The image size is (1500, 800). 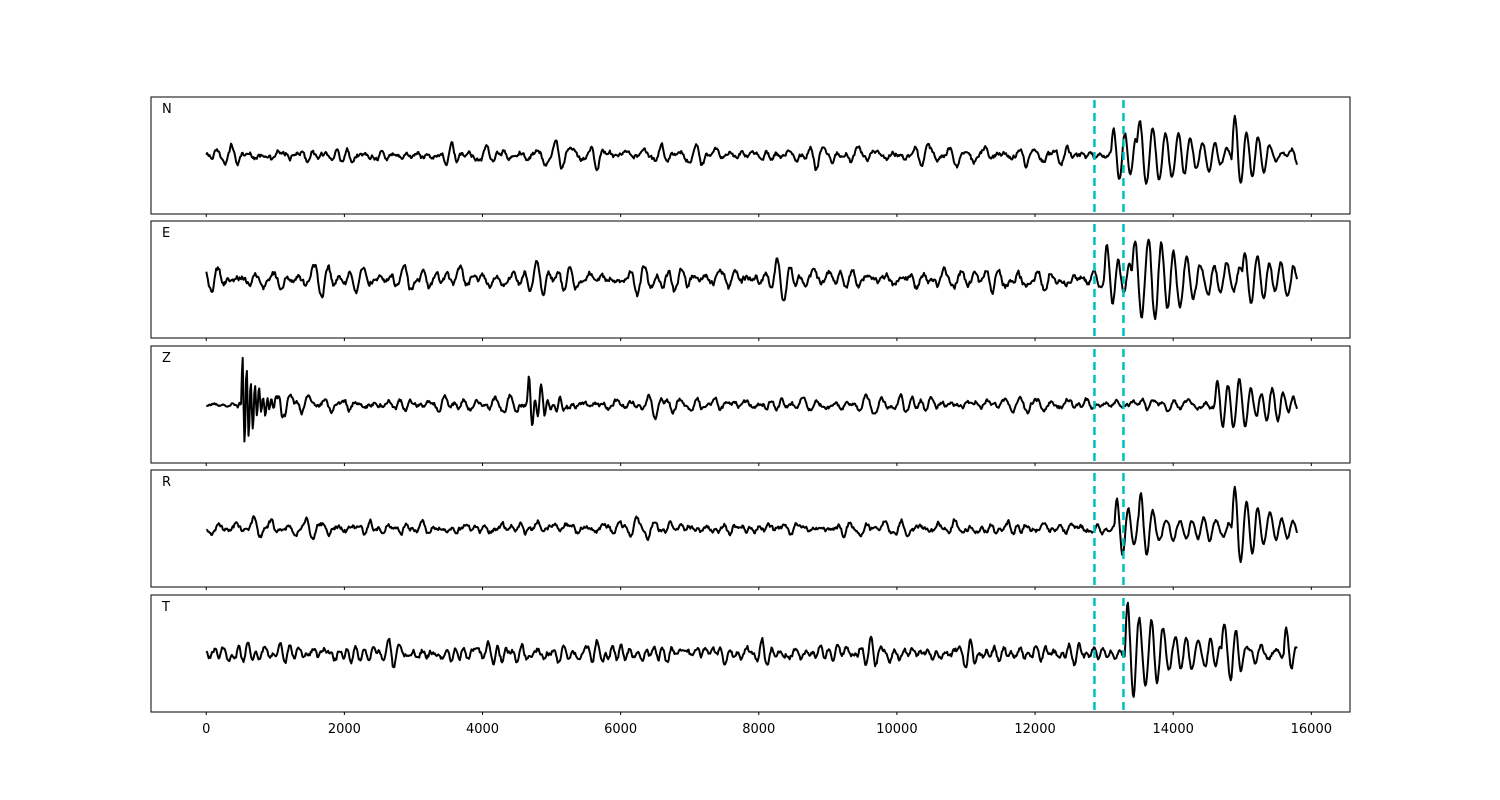 I want to click on panel-label: Z, so click(x=166, y=358).